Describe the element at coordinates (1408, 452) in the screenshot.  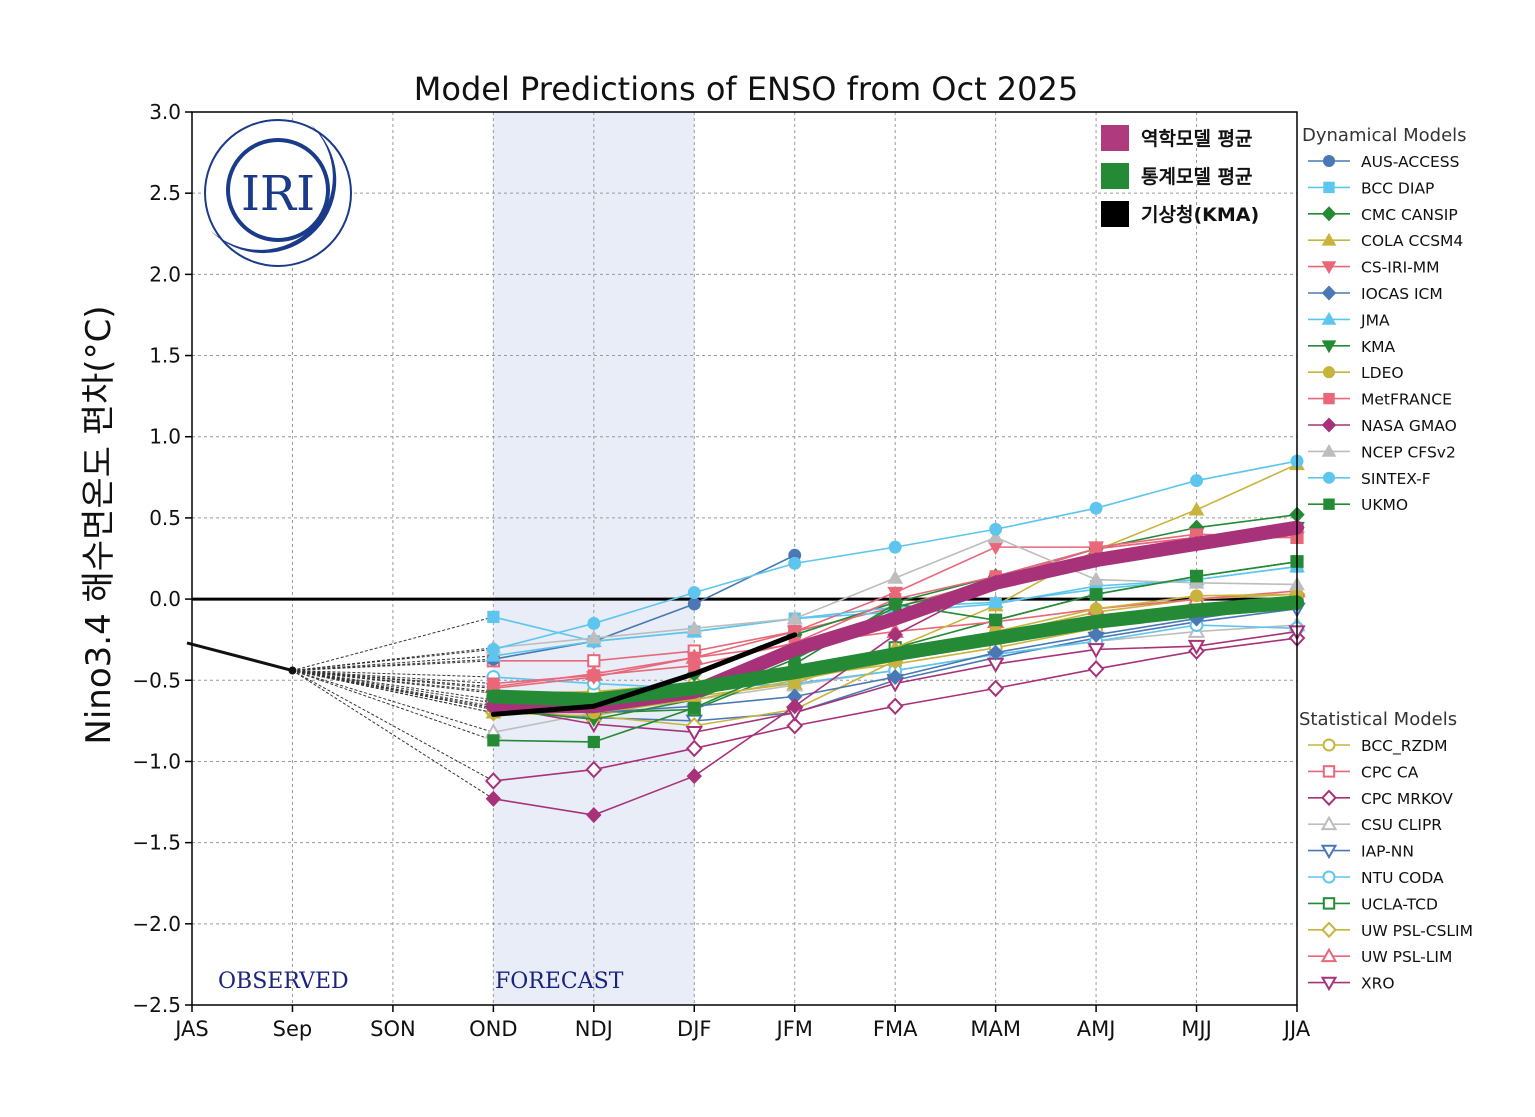
I see `dynamical-model-legend-label: NCEP CFSv2` at that location.